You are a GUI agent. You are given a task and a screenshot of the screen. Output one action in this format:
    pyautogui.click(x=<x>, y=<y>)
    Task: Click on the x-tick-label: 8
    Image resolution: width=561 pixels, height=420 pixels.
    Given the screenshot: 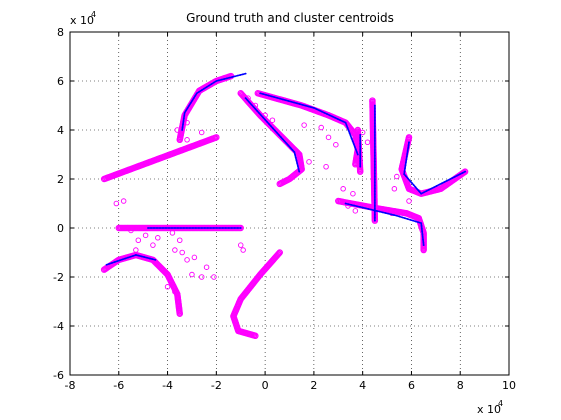 What is the action you would take?
    pyautogui.click(x=460, y=385)
    